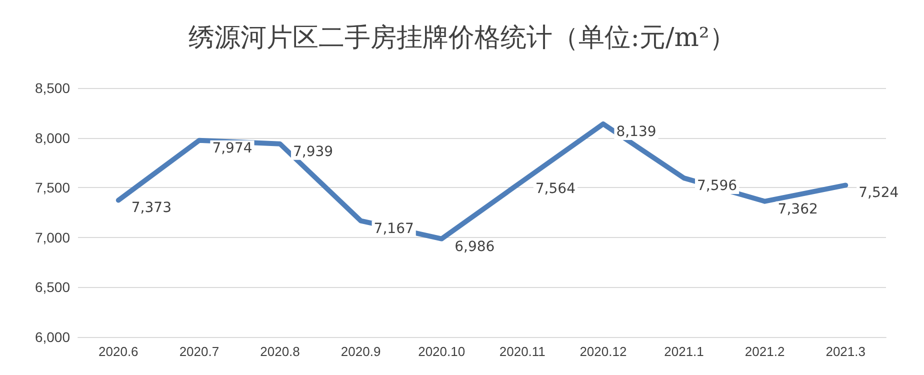 The image size is (924, 375). What do you see at coordinates (442, 351) in the screenshot?
I see `x-tick-label: 2020.10` at bounding box center [442, 351].